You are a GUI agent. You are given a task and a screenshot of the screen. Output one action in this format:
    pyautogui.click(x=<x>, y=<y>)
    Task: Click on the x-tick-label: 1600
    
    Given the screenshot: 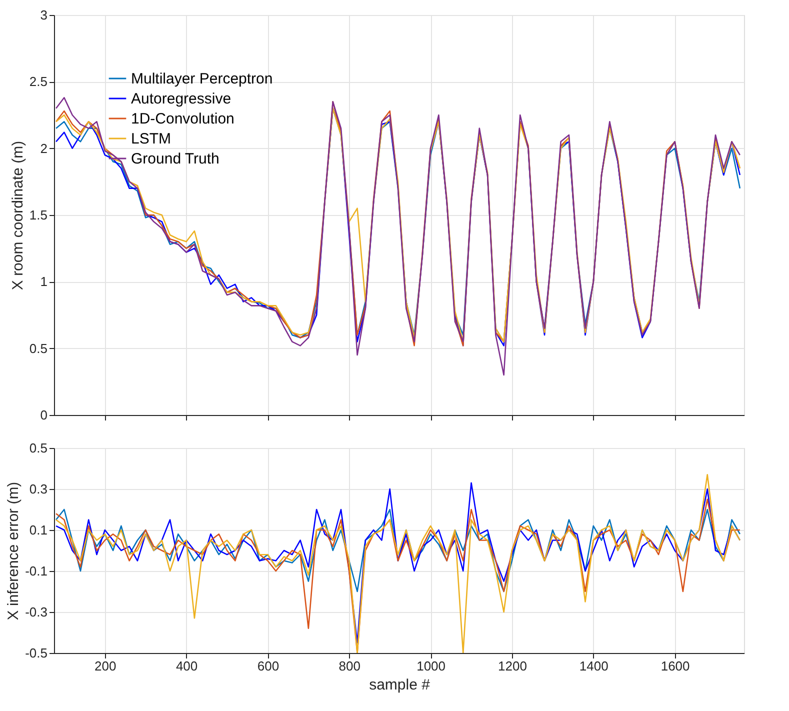 What is the action you would take?
    pyautogui.click(x=675, y=666)
    